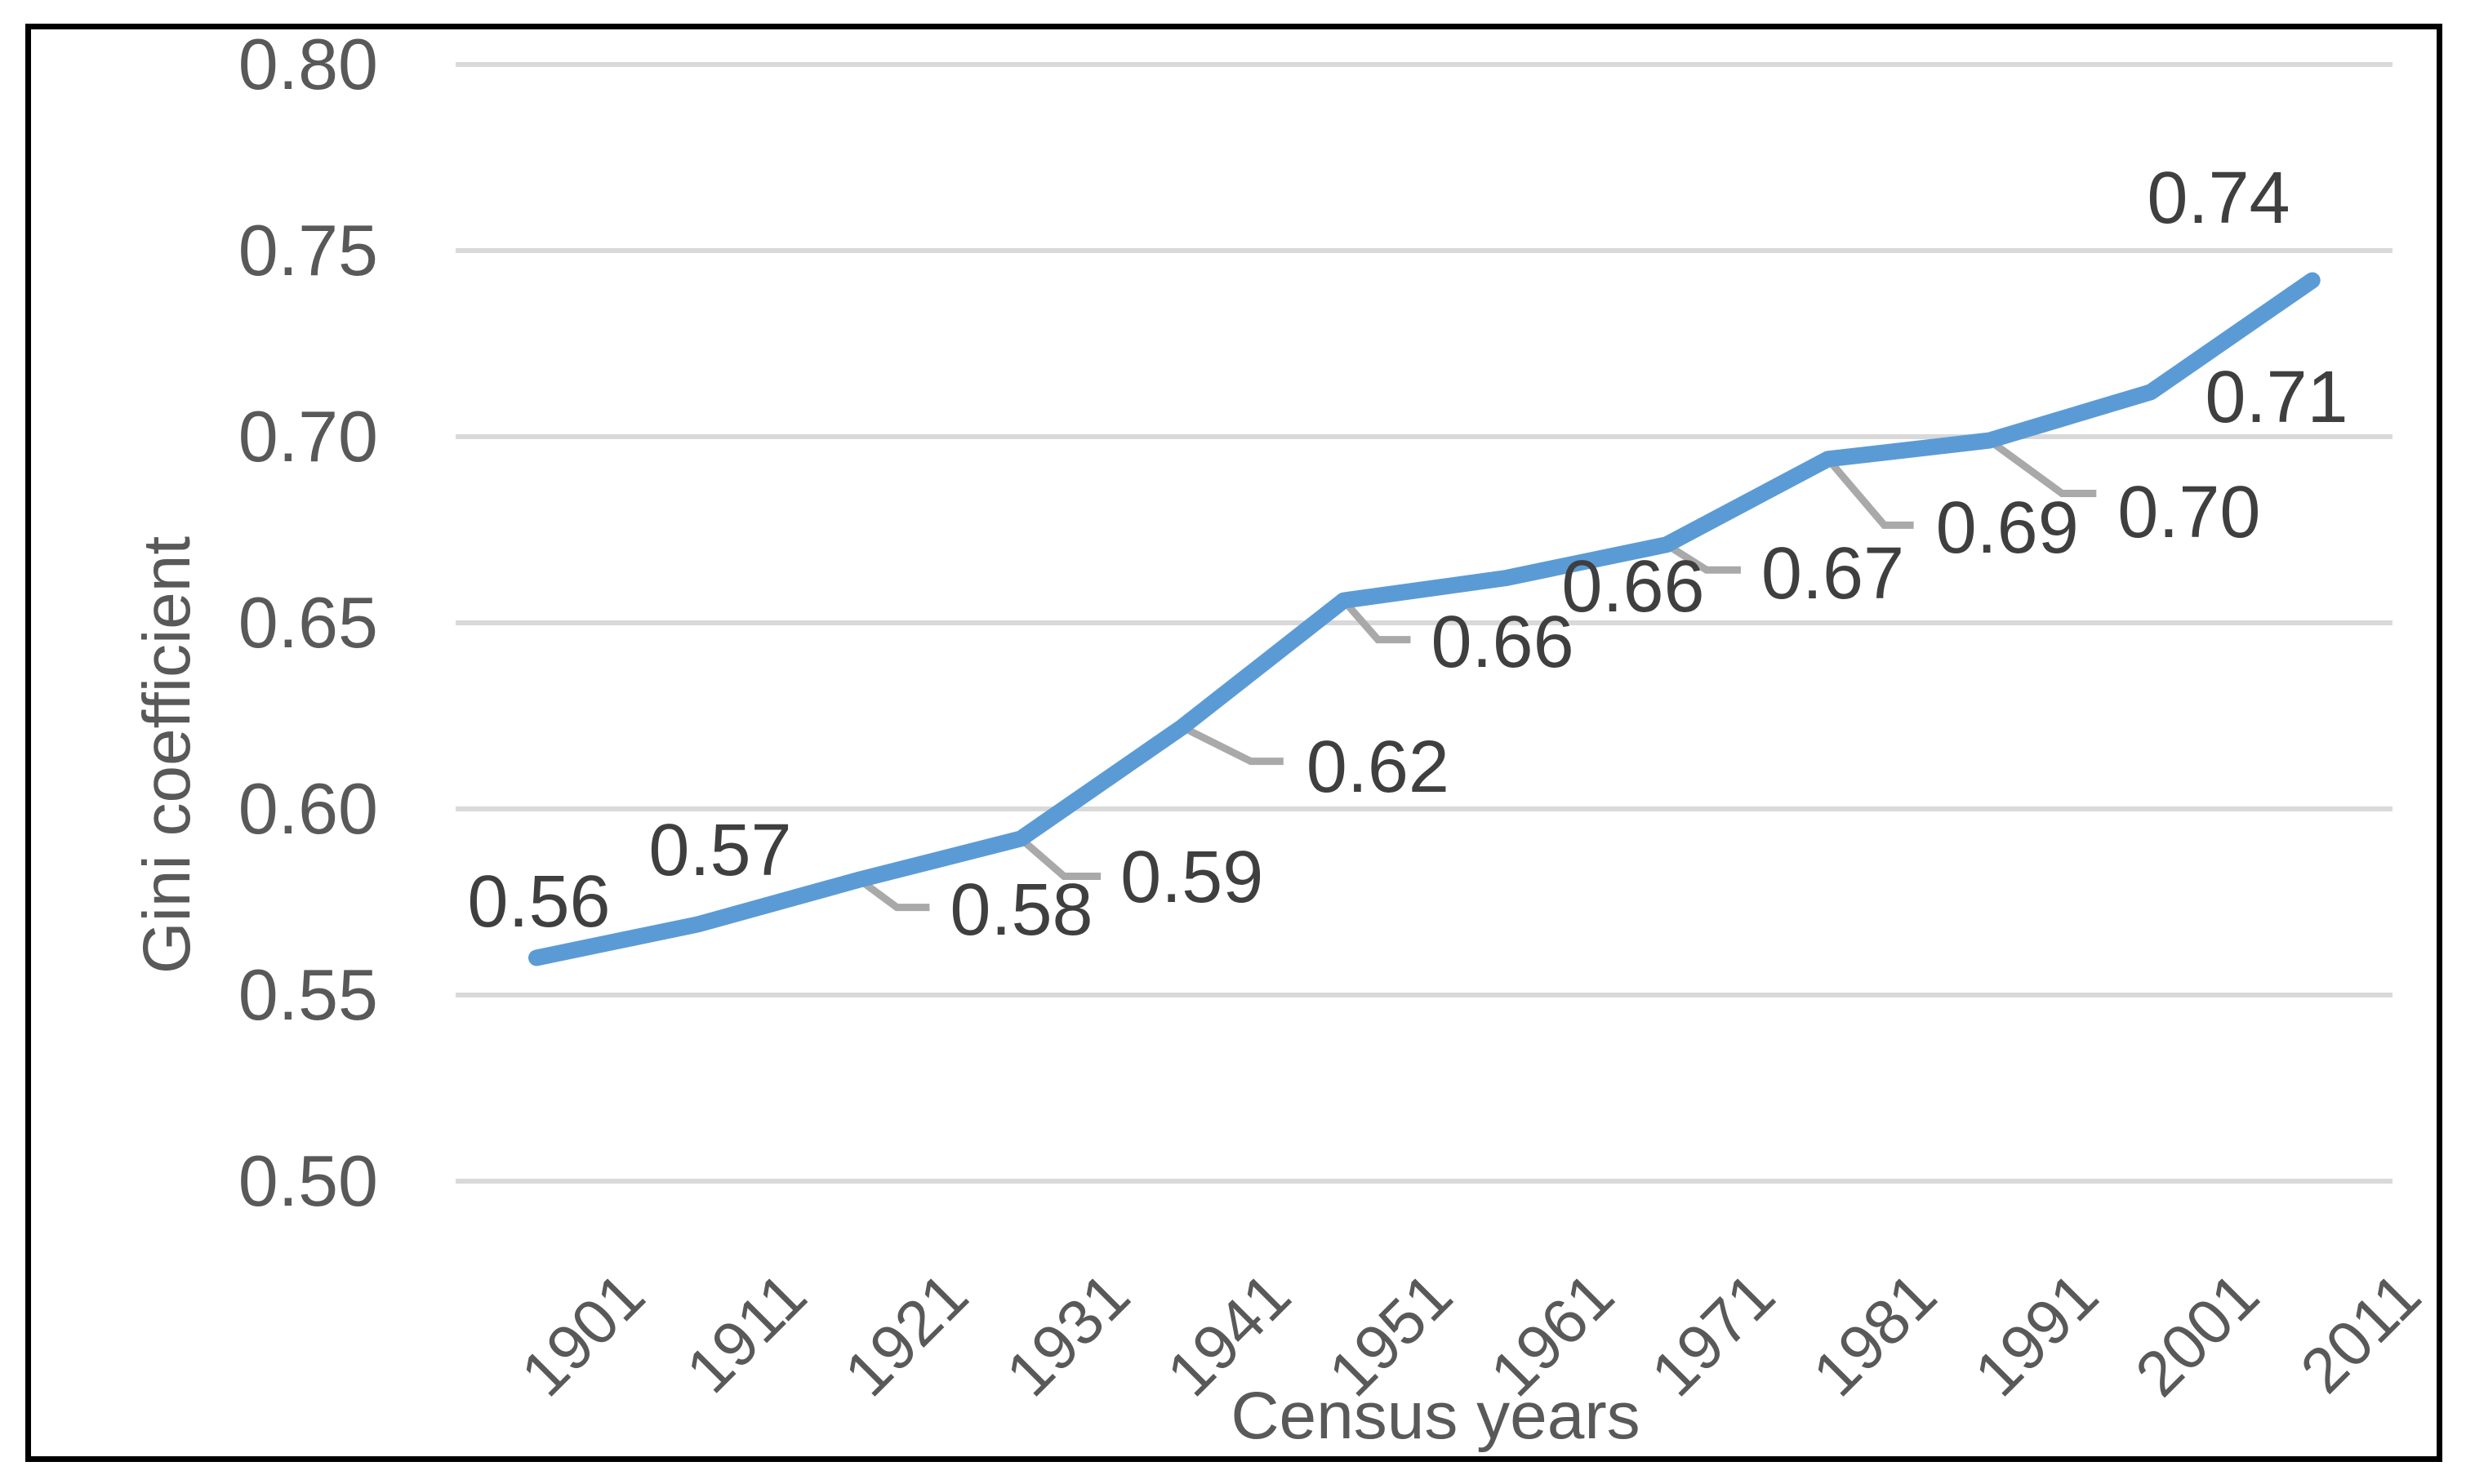  What do you see at coordinates (2007, 528) in the screenshot?
I see `data-label-1981: 0.69` at bounding box center [2007, 528].